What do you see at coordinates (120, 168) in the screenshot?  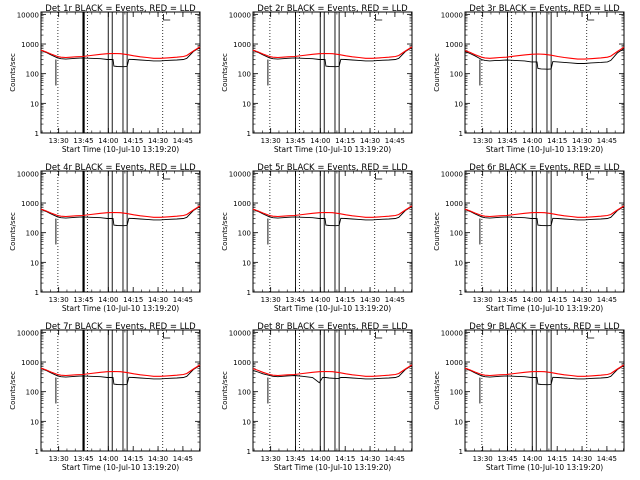 I see `panel-title: Det 4r BLACK = Events, RED = LLD` at bounding box center [120, 168].